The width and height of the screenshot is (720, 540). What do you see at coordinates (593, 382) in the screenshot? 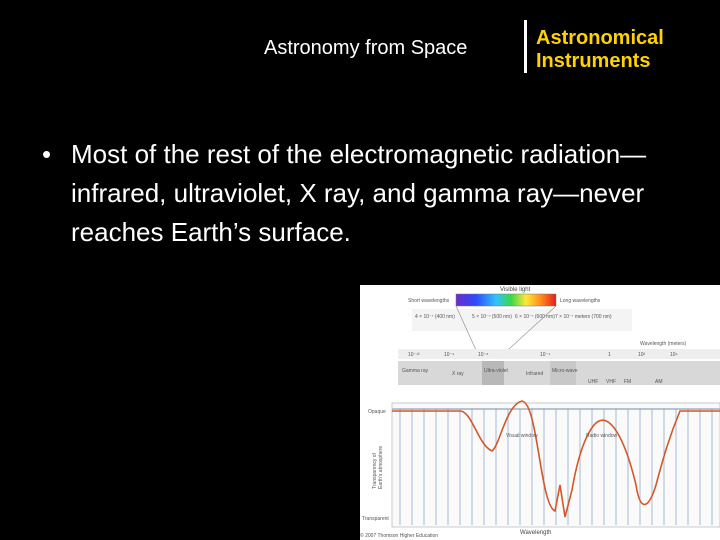
I see `band-uhf: UHF` at bounding box center [593, 382].